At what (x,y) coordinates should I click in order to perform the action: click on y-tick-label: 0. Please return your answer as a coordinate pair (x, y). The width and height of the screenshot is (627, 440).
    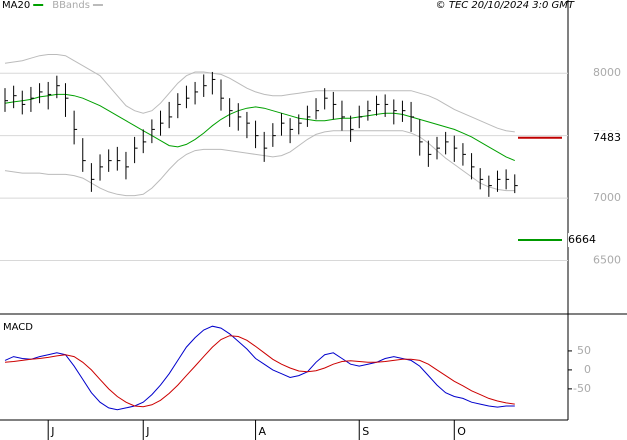
    Looking at the image, I should click on (587, 369).